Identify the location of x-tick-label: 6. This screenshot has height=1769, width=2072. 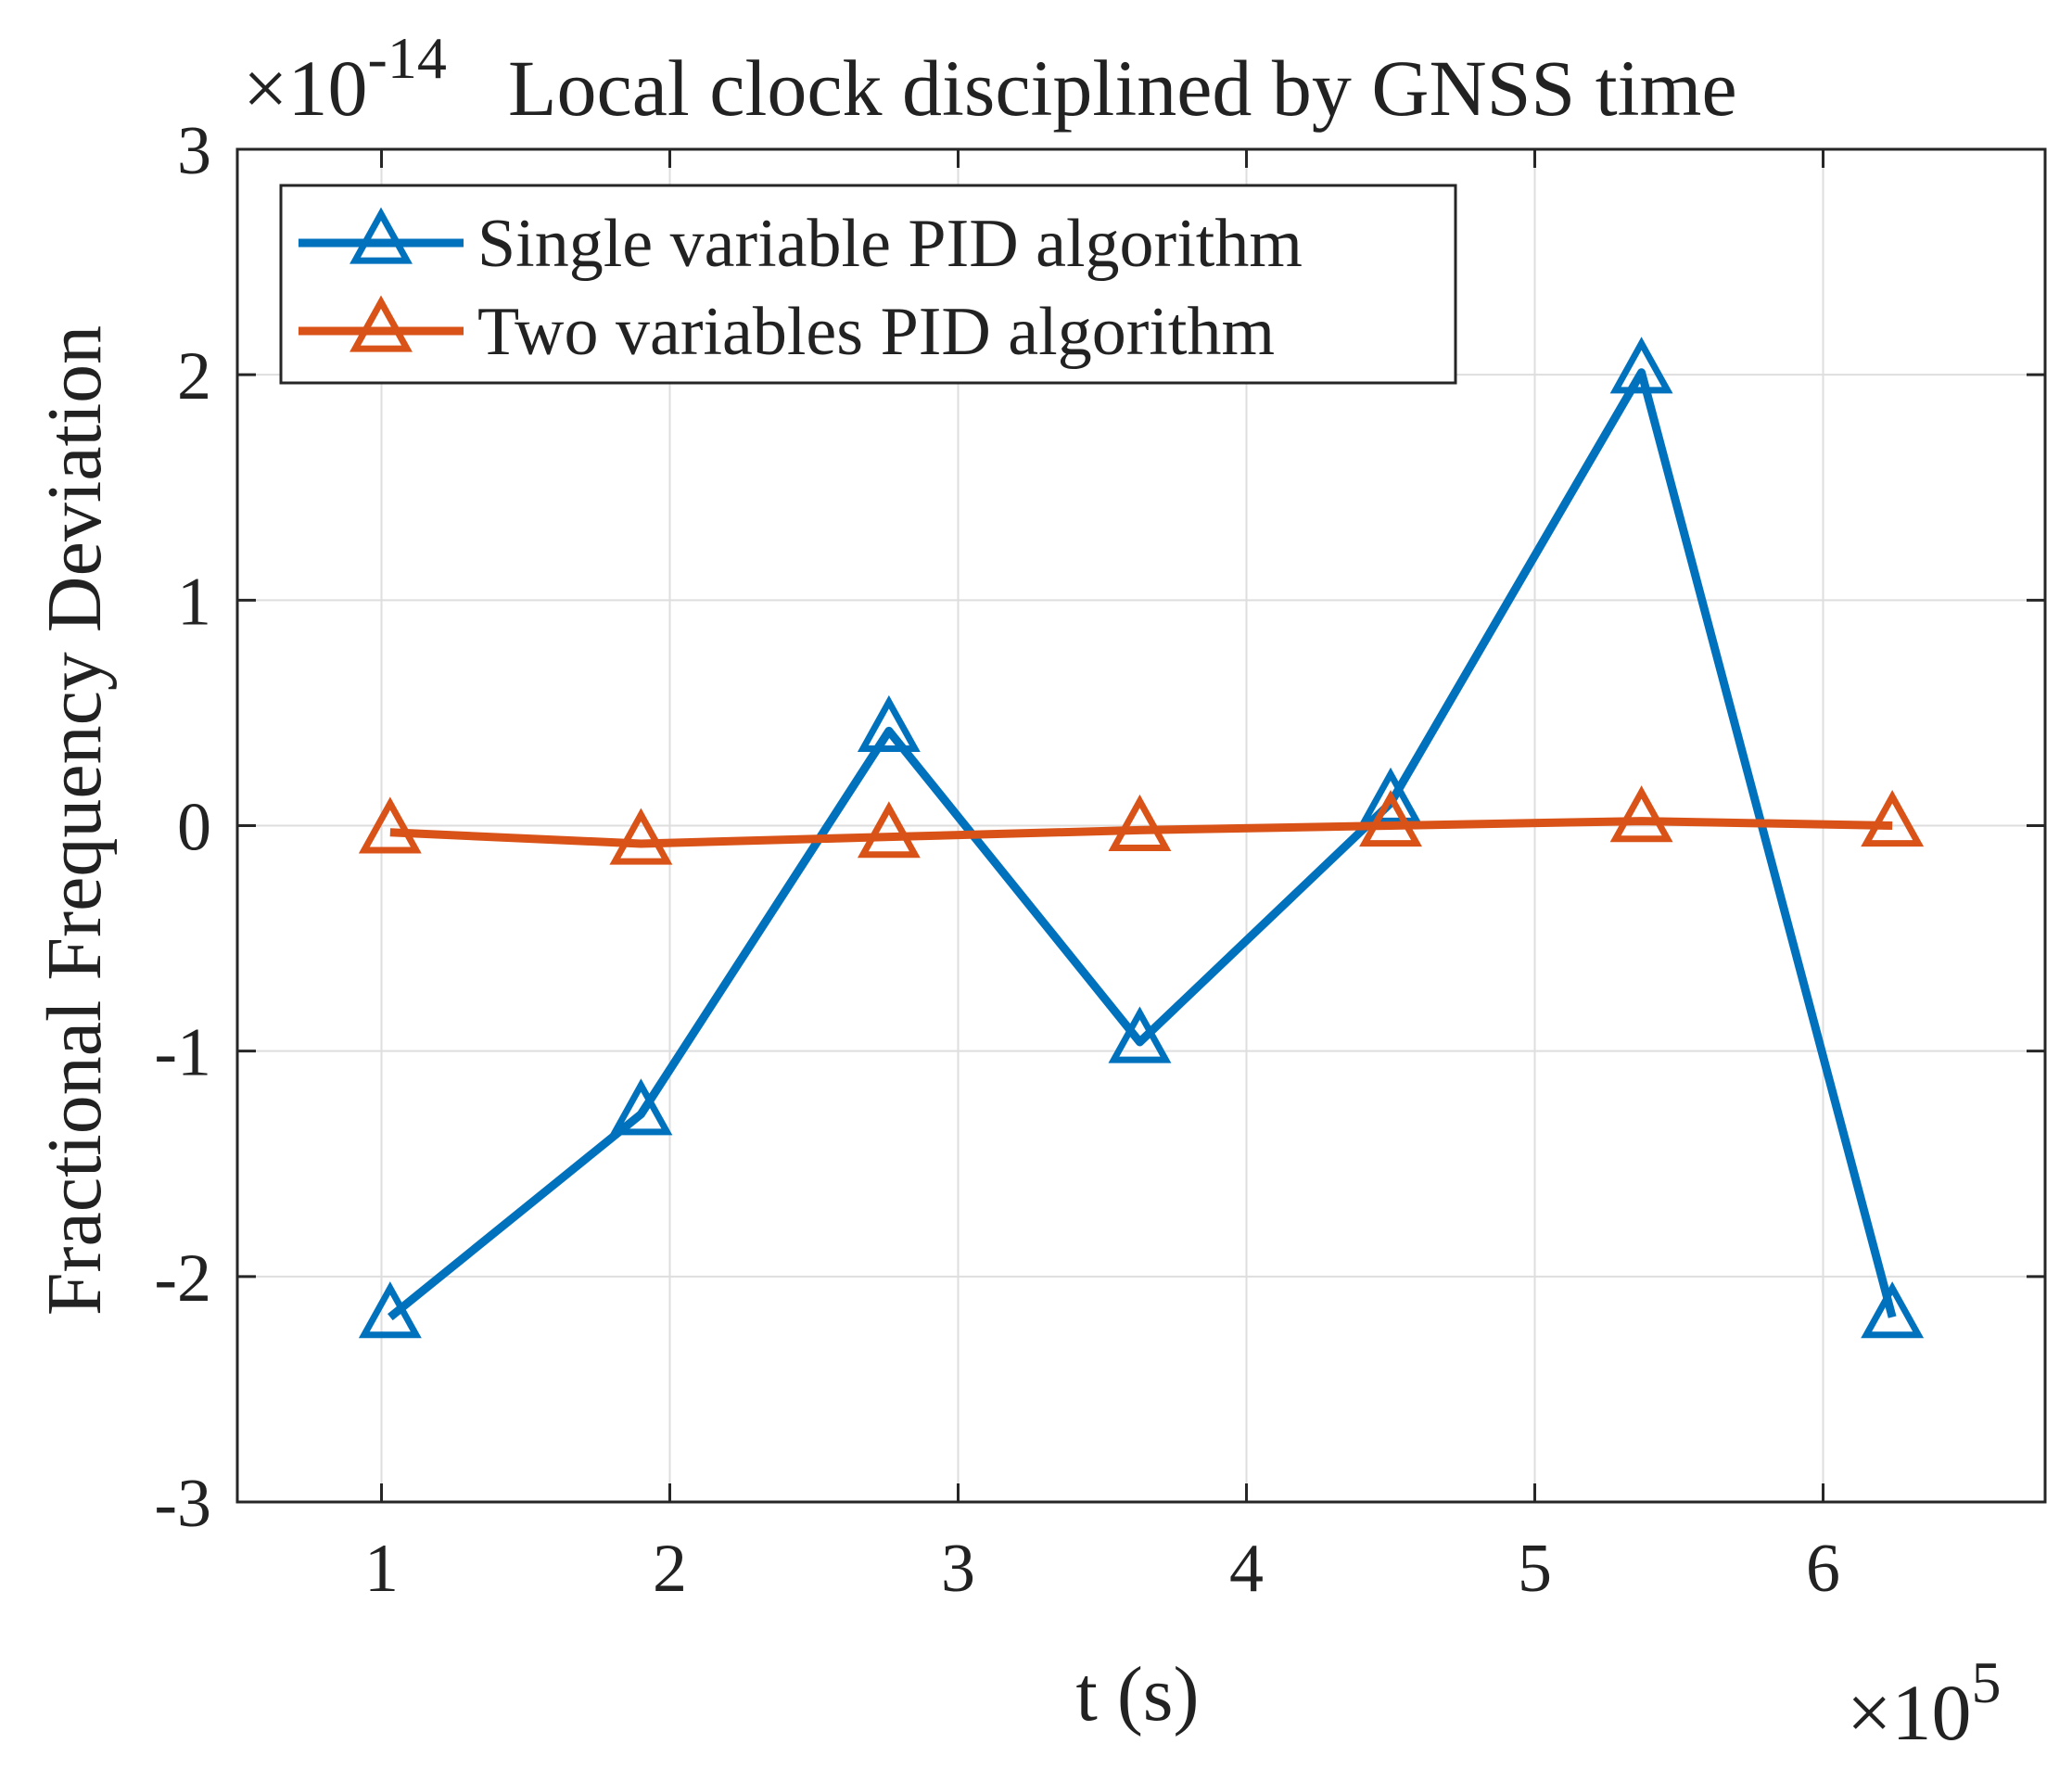
(1823, 1569).